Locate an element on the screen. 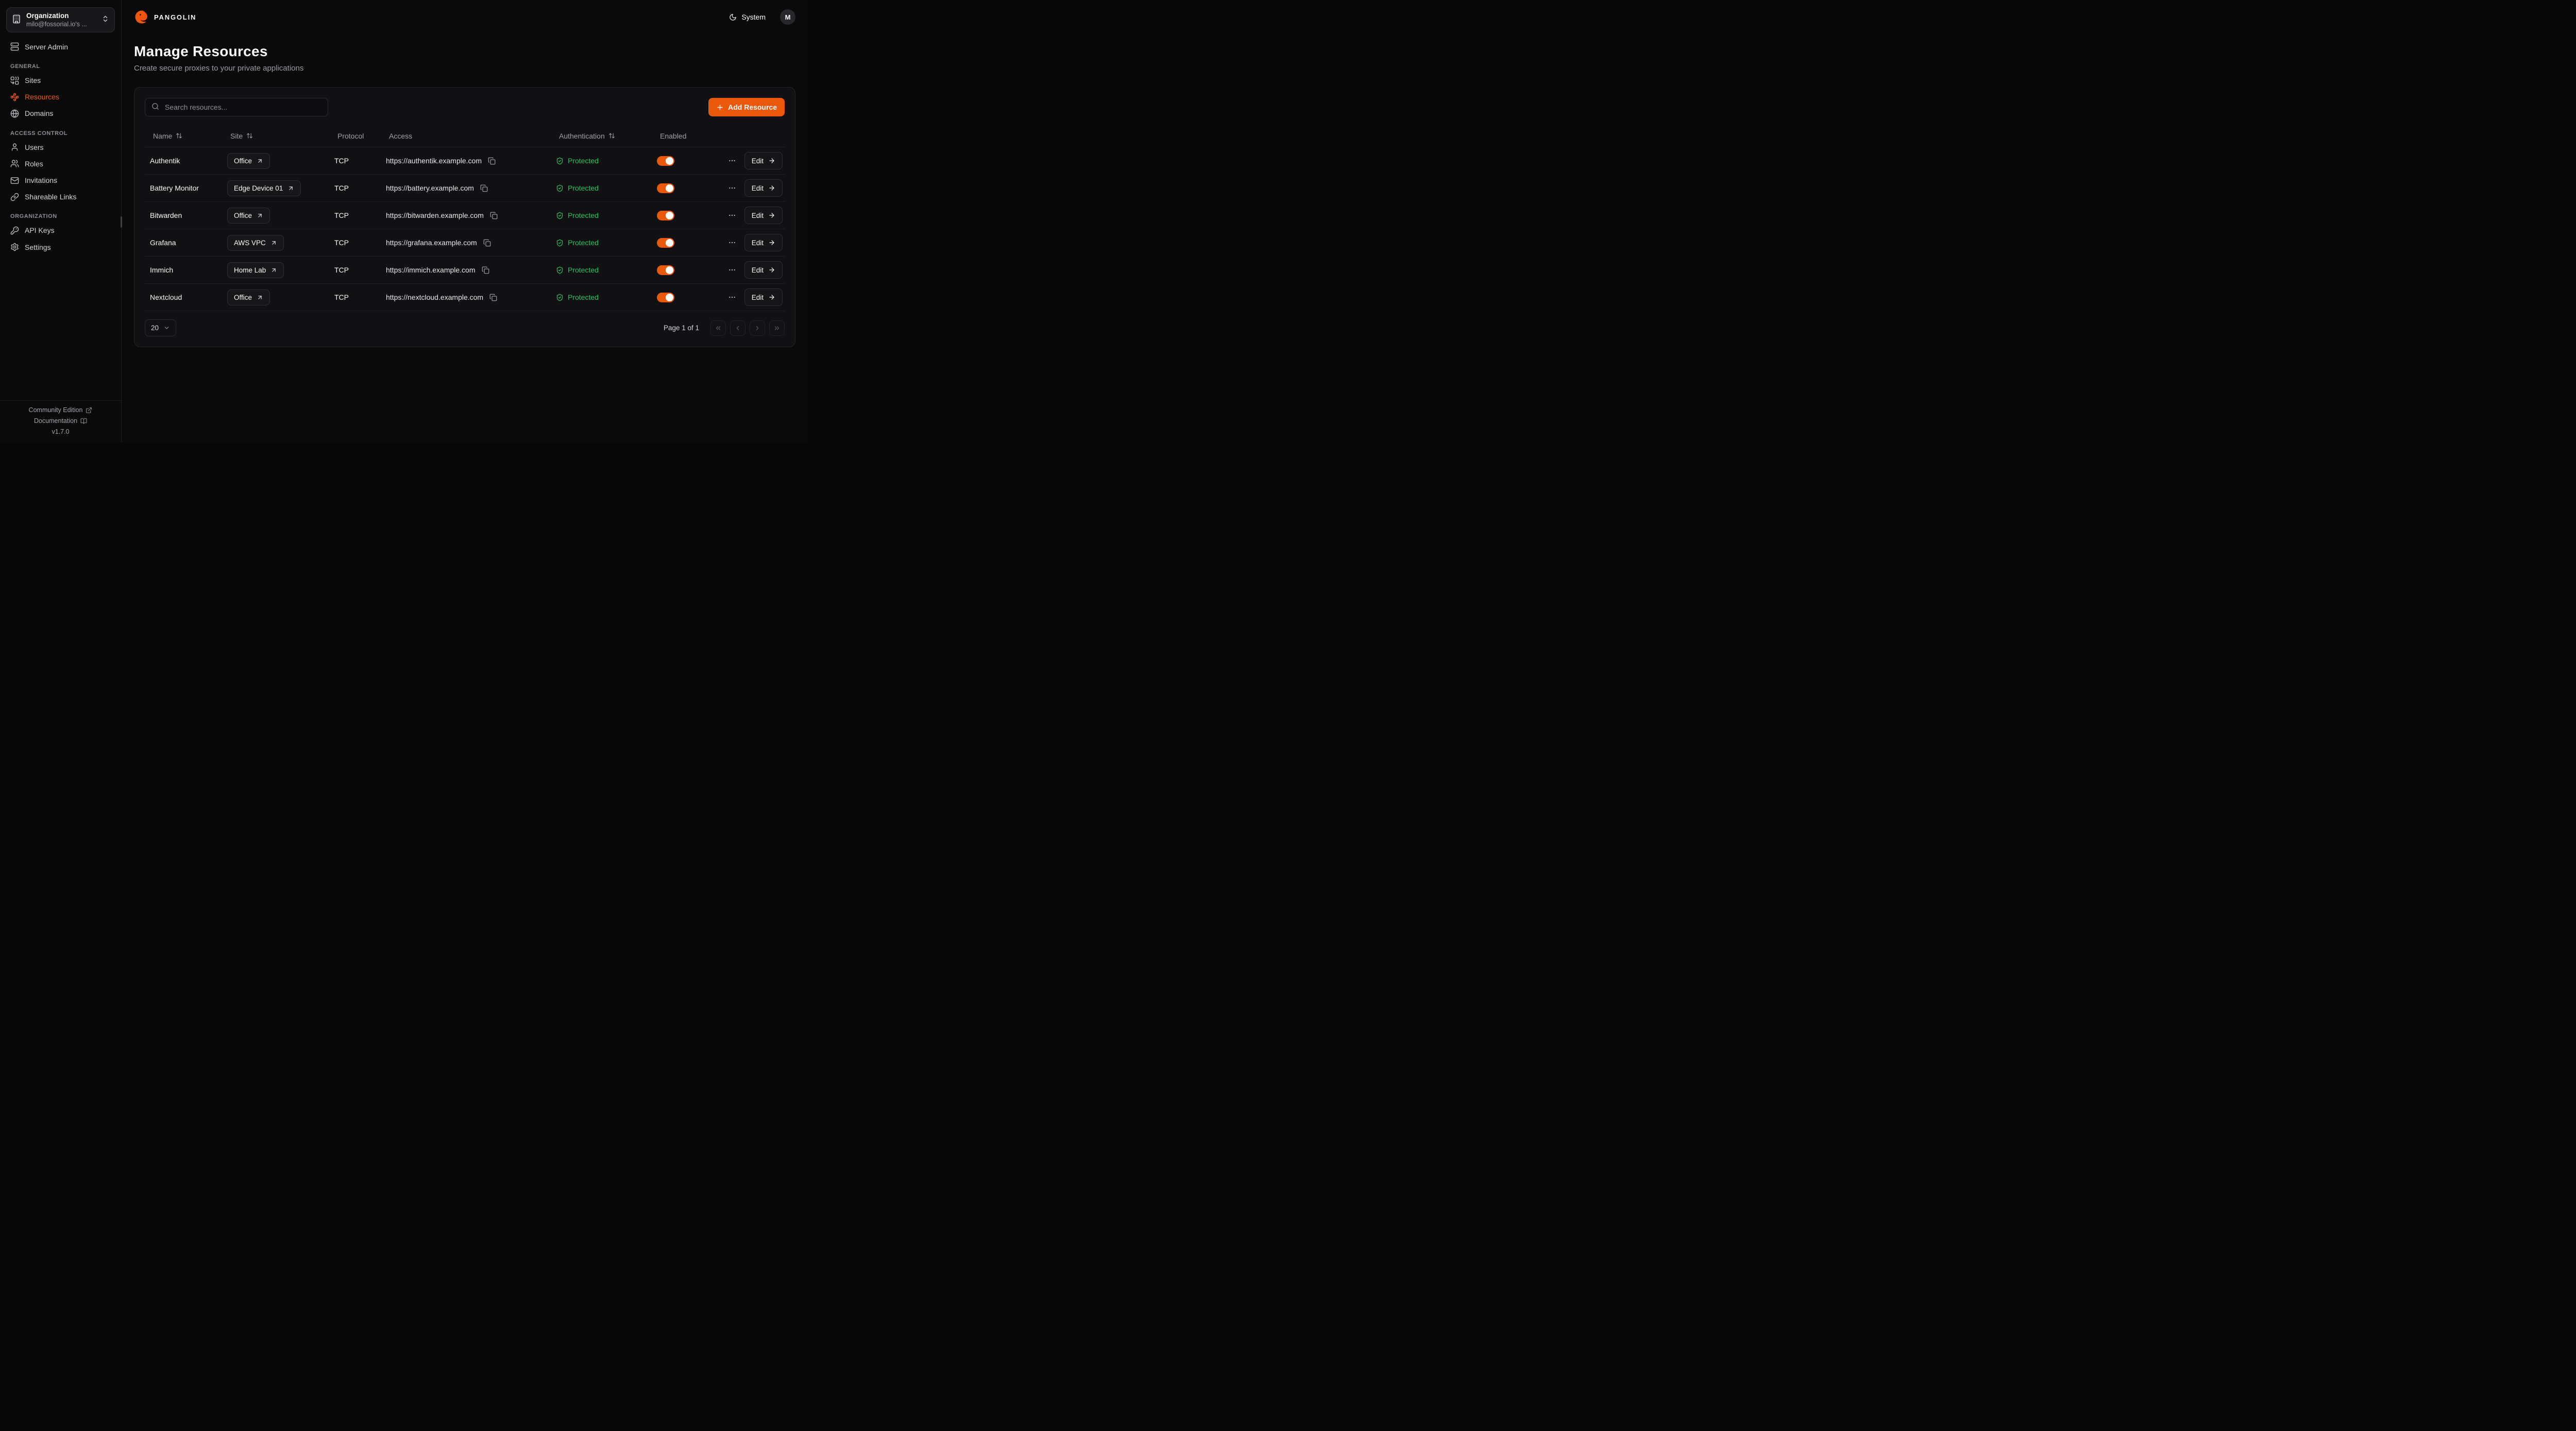 The height and width of the screenshot is (1431, 2576). sidebar-item-label: API Keys is located at coordinates (40, 230).